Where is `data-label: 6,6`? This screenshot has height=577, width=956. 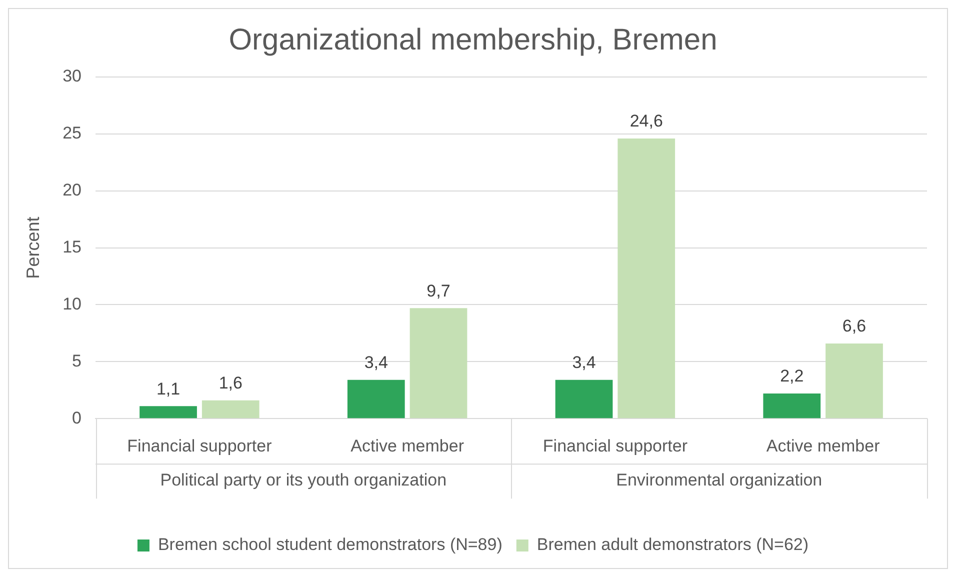 data-label: 6,6 is located at coordinates (854, 326).